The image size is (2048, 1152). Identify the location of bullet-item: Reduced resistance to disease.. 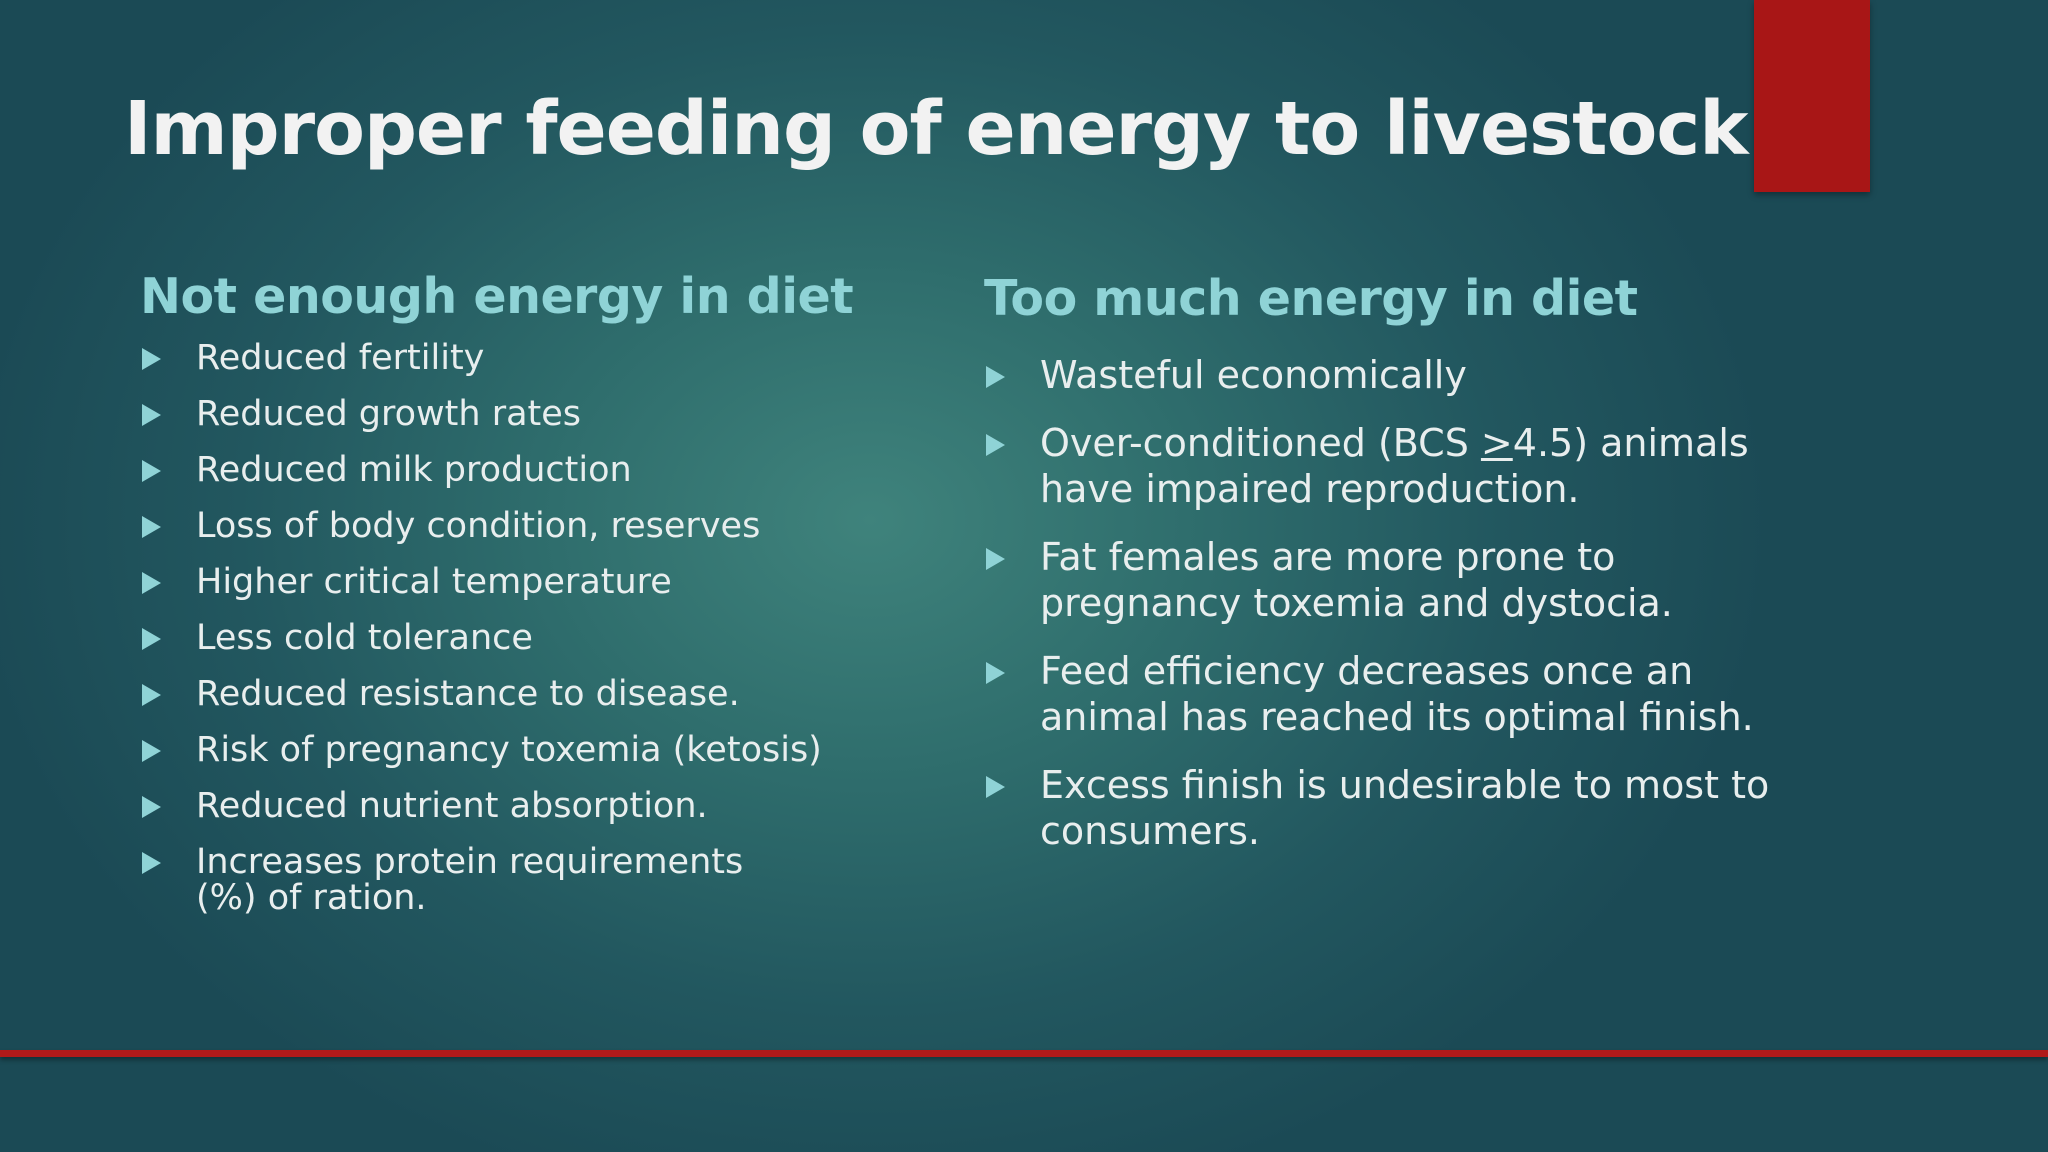
(481, 694).